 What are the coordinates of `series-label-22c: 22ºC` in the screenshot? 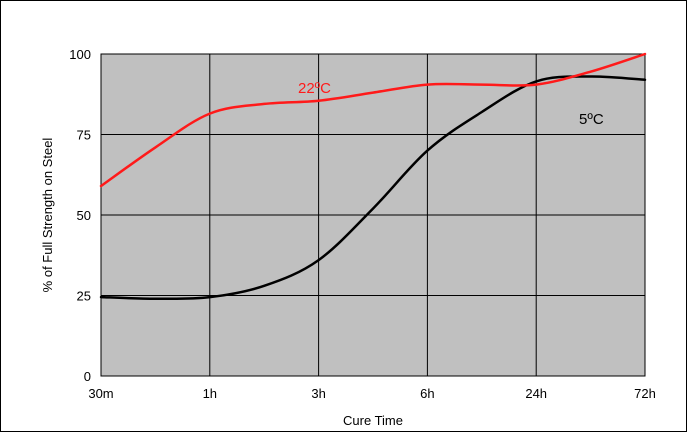 It's located at (314, 88).